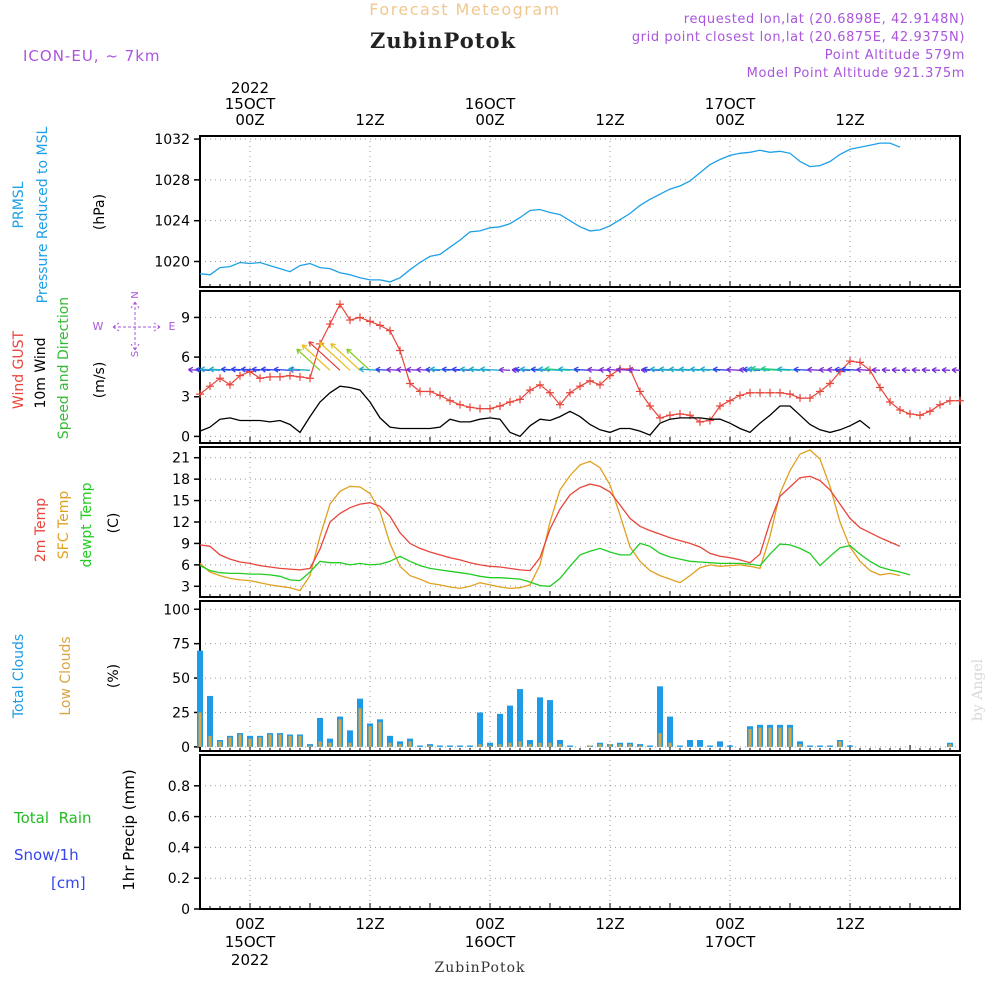  What do you see at coordinates (856, 73) in the screenshot?
I see `model-altitude: Model Point Altitude 921.375m` at bounding box center [856, 73].